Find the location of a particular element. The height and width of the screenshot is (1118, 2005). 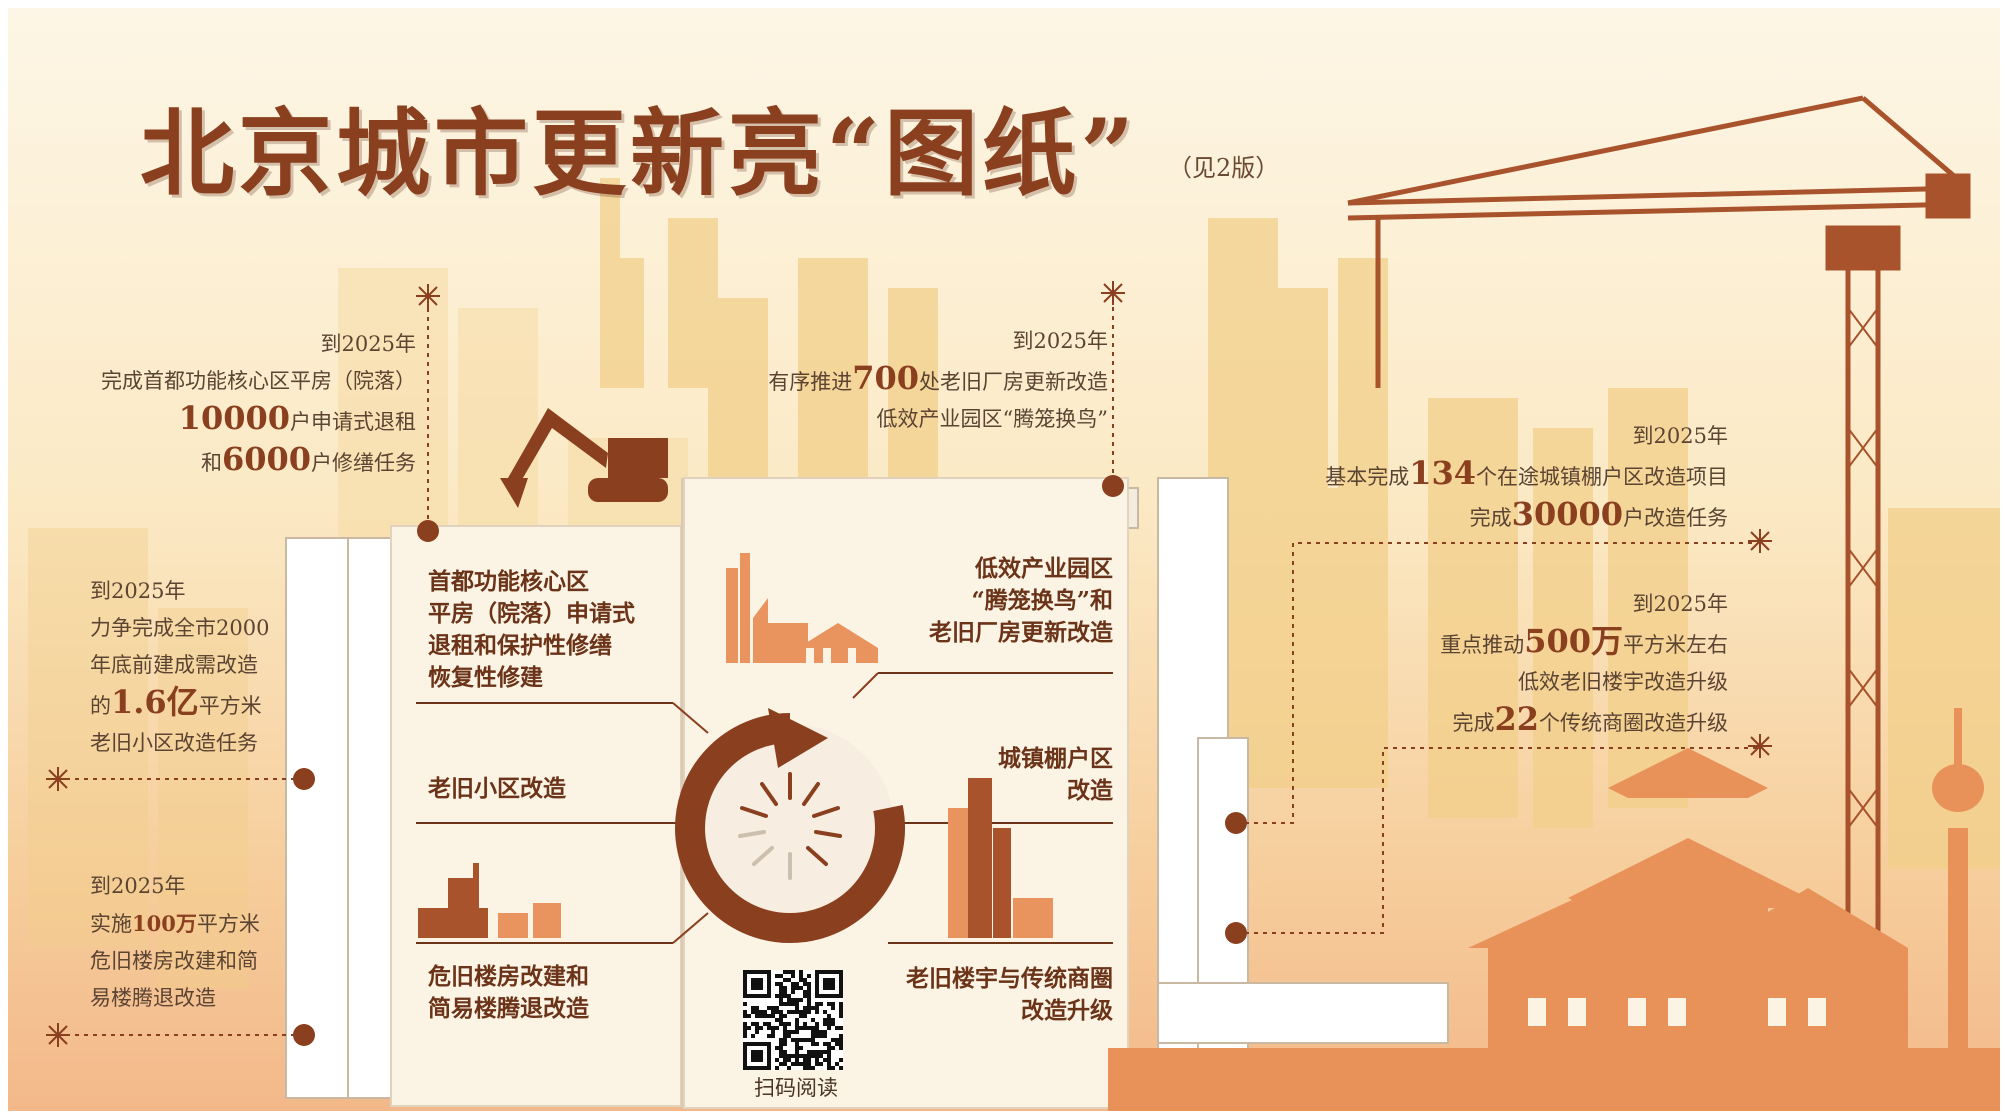

note-text: 户申请式退租 is located at coordinates (353, 422).